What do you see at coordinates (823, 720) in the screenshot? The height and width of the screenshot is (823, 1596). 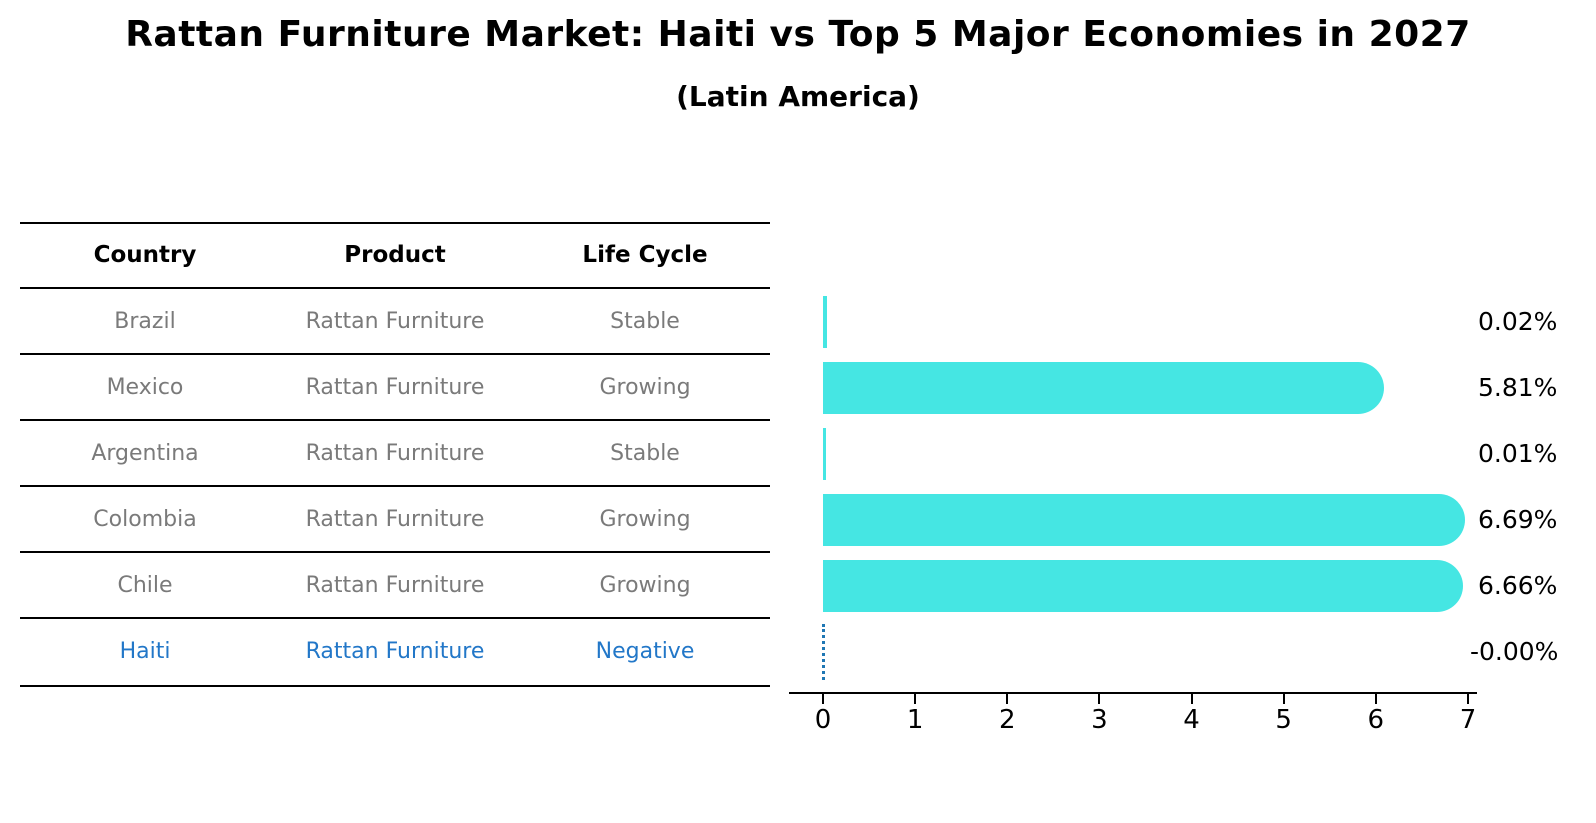 I see `x-axis-tick-label: 0` at bounding box center [823, 720].